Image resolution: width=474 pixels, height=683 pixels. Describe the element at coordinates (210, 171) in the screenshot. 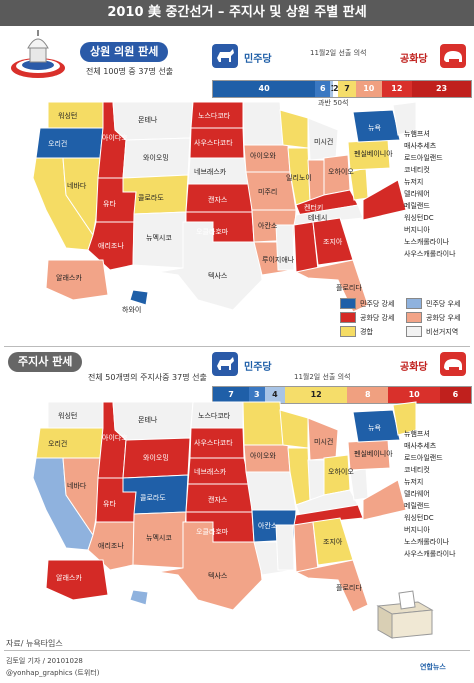

I see `label-ne: 네브래스카` at that location.